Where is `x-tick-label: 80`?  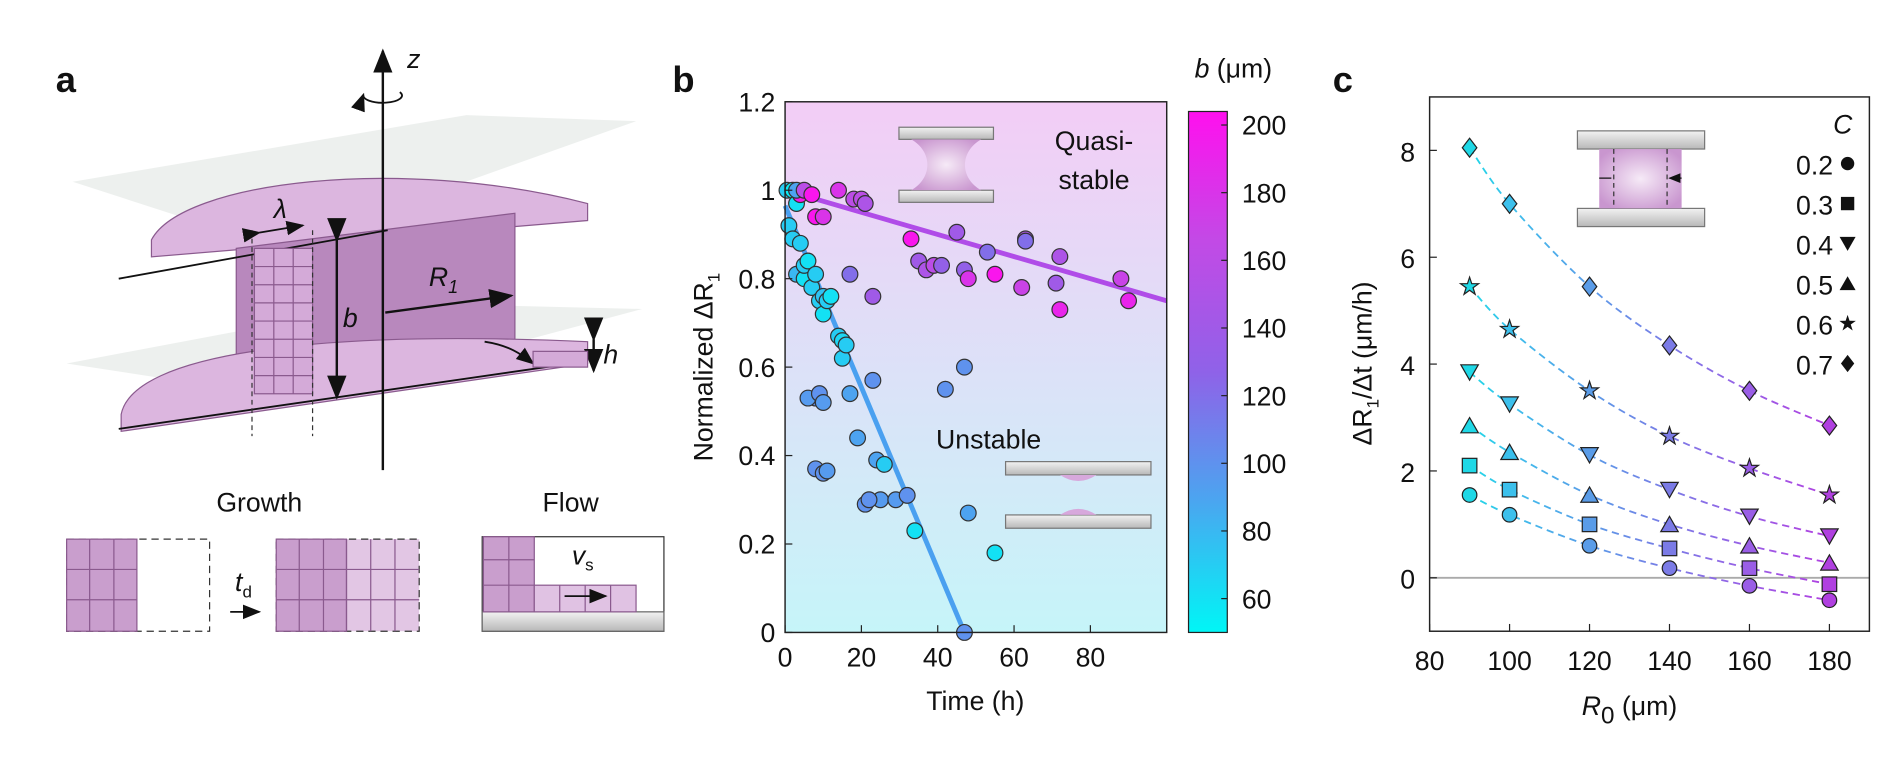
x-tick-label: 80 is located at coordinates (1091, 657).